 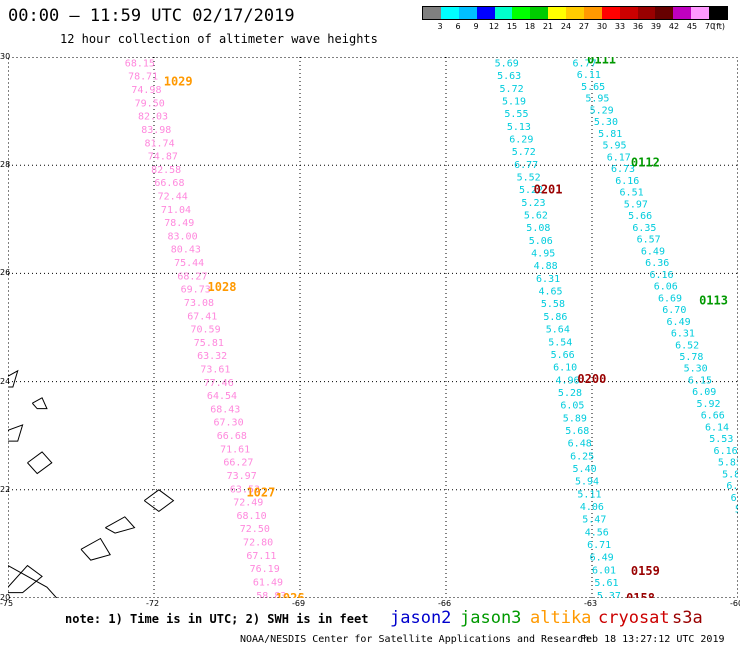 I want to click on wave-height-value: 64.54, so click(x=222, y=396).